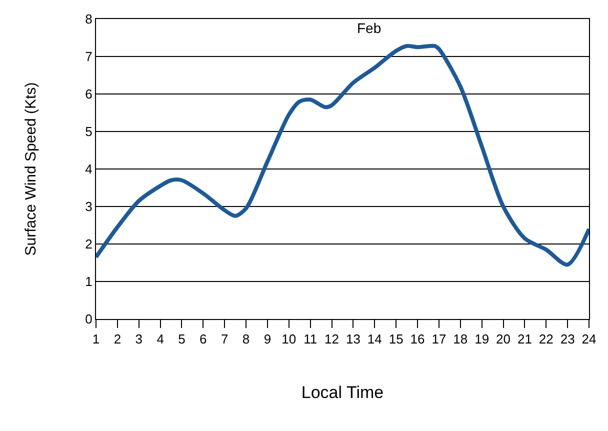 The height and width of the screenshot is (431, 608). Describe the element at coordinates (567, 339) in the screenshot. I see `x-tick-label: 23` at that location.